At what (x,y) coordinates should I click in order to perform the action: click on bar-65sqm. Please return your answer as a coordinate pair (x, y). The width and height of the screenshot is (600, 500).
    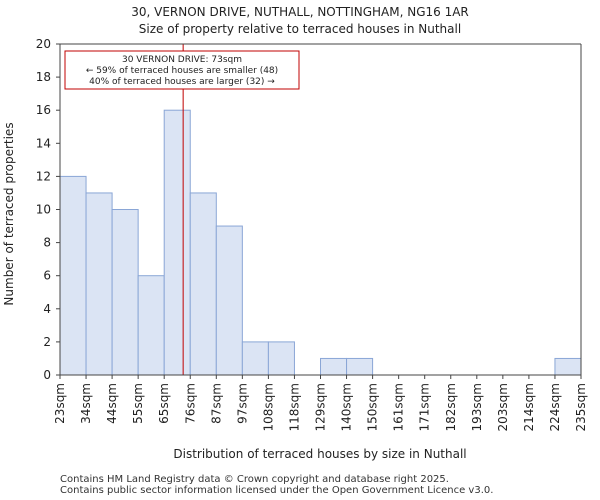
    Looking at the image, I should click on (177, 242).